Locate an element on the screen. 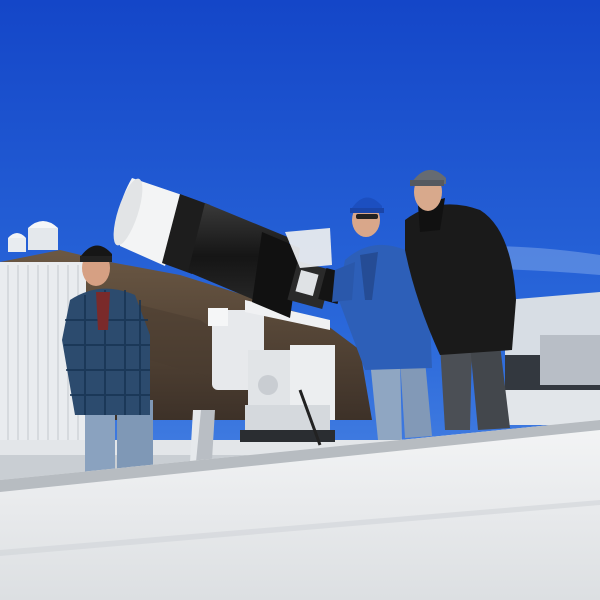  right-structures is located at coordinates (550, 358).